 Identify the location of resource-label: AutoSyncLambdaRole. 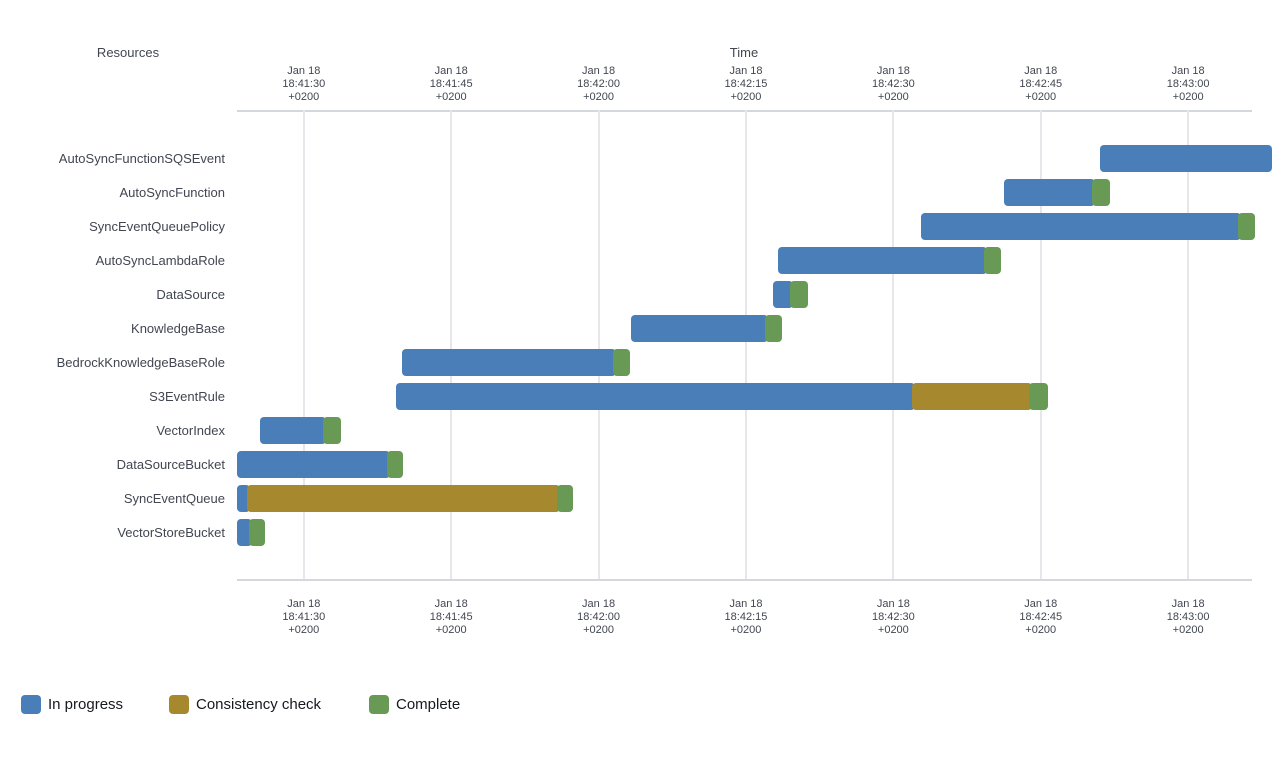
(160, 260).